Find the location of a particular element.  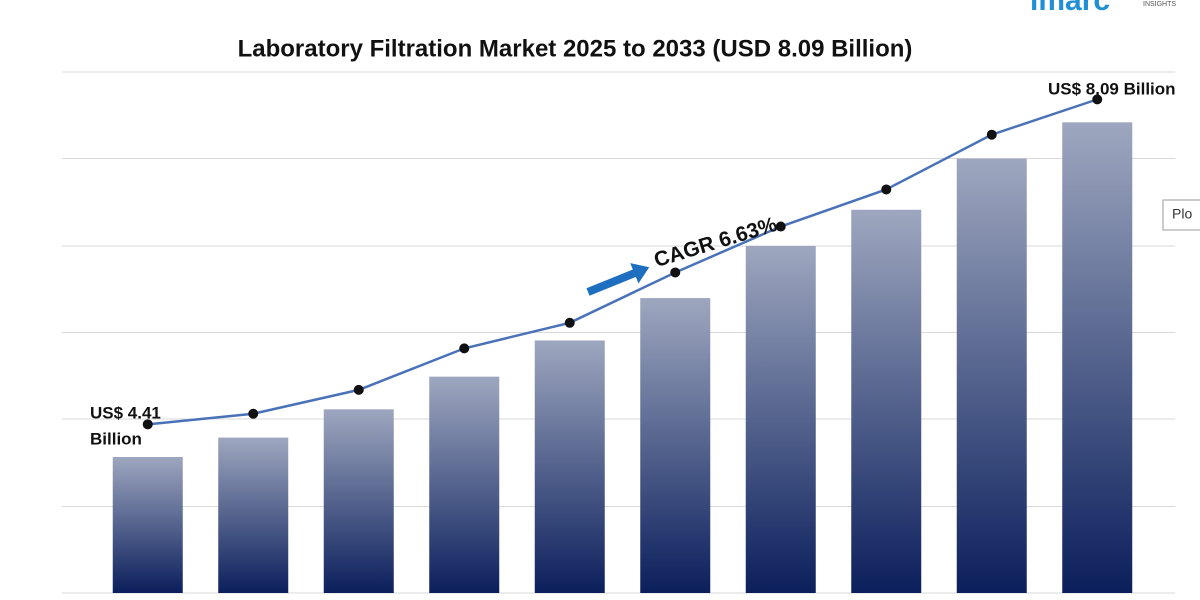

annotation: US$ 8.09 Billion is located at coordinates (1112, 88).